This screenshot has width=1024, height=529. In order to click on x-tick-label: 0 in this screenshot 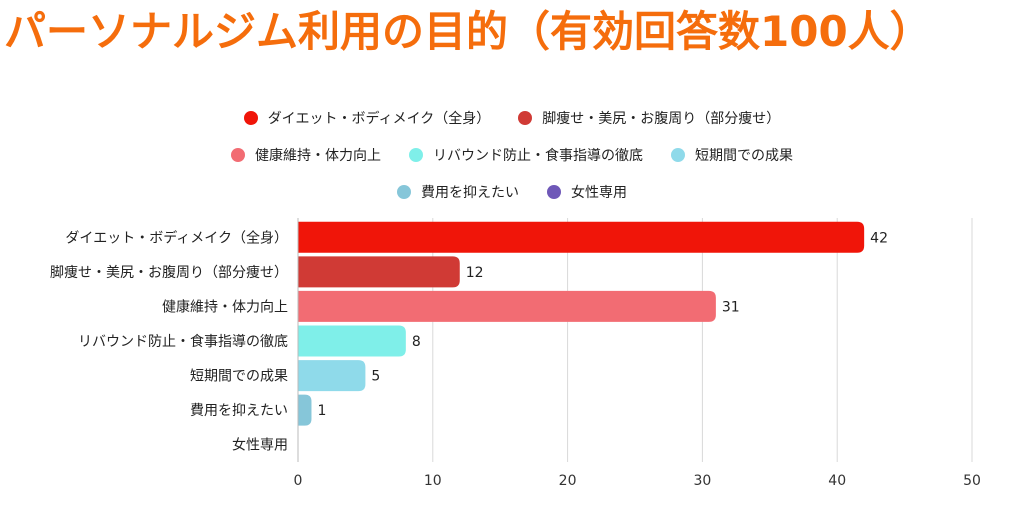, I will do `click(298, 481)`.